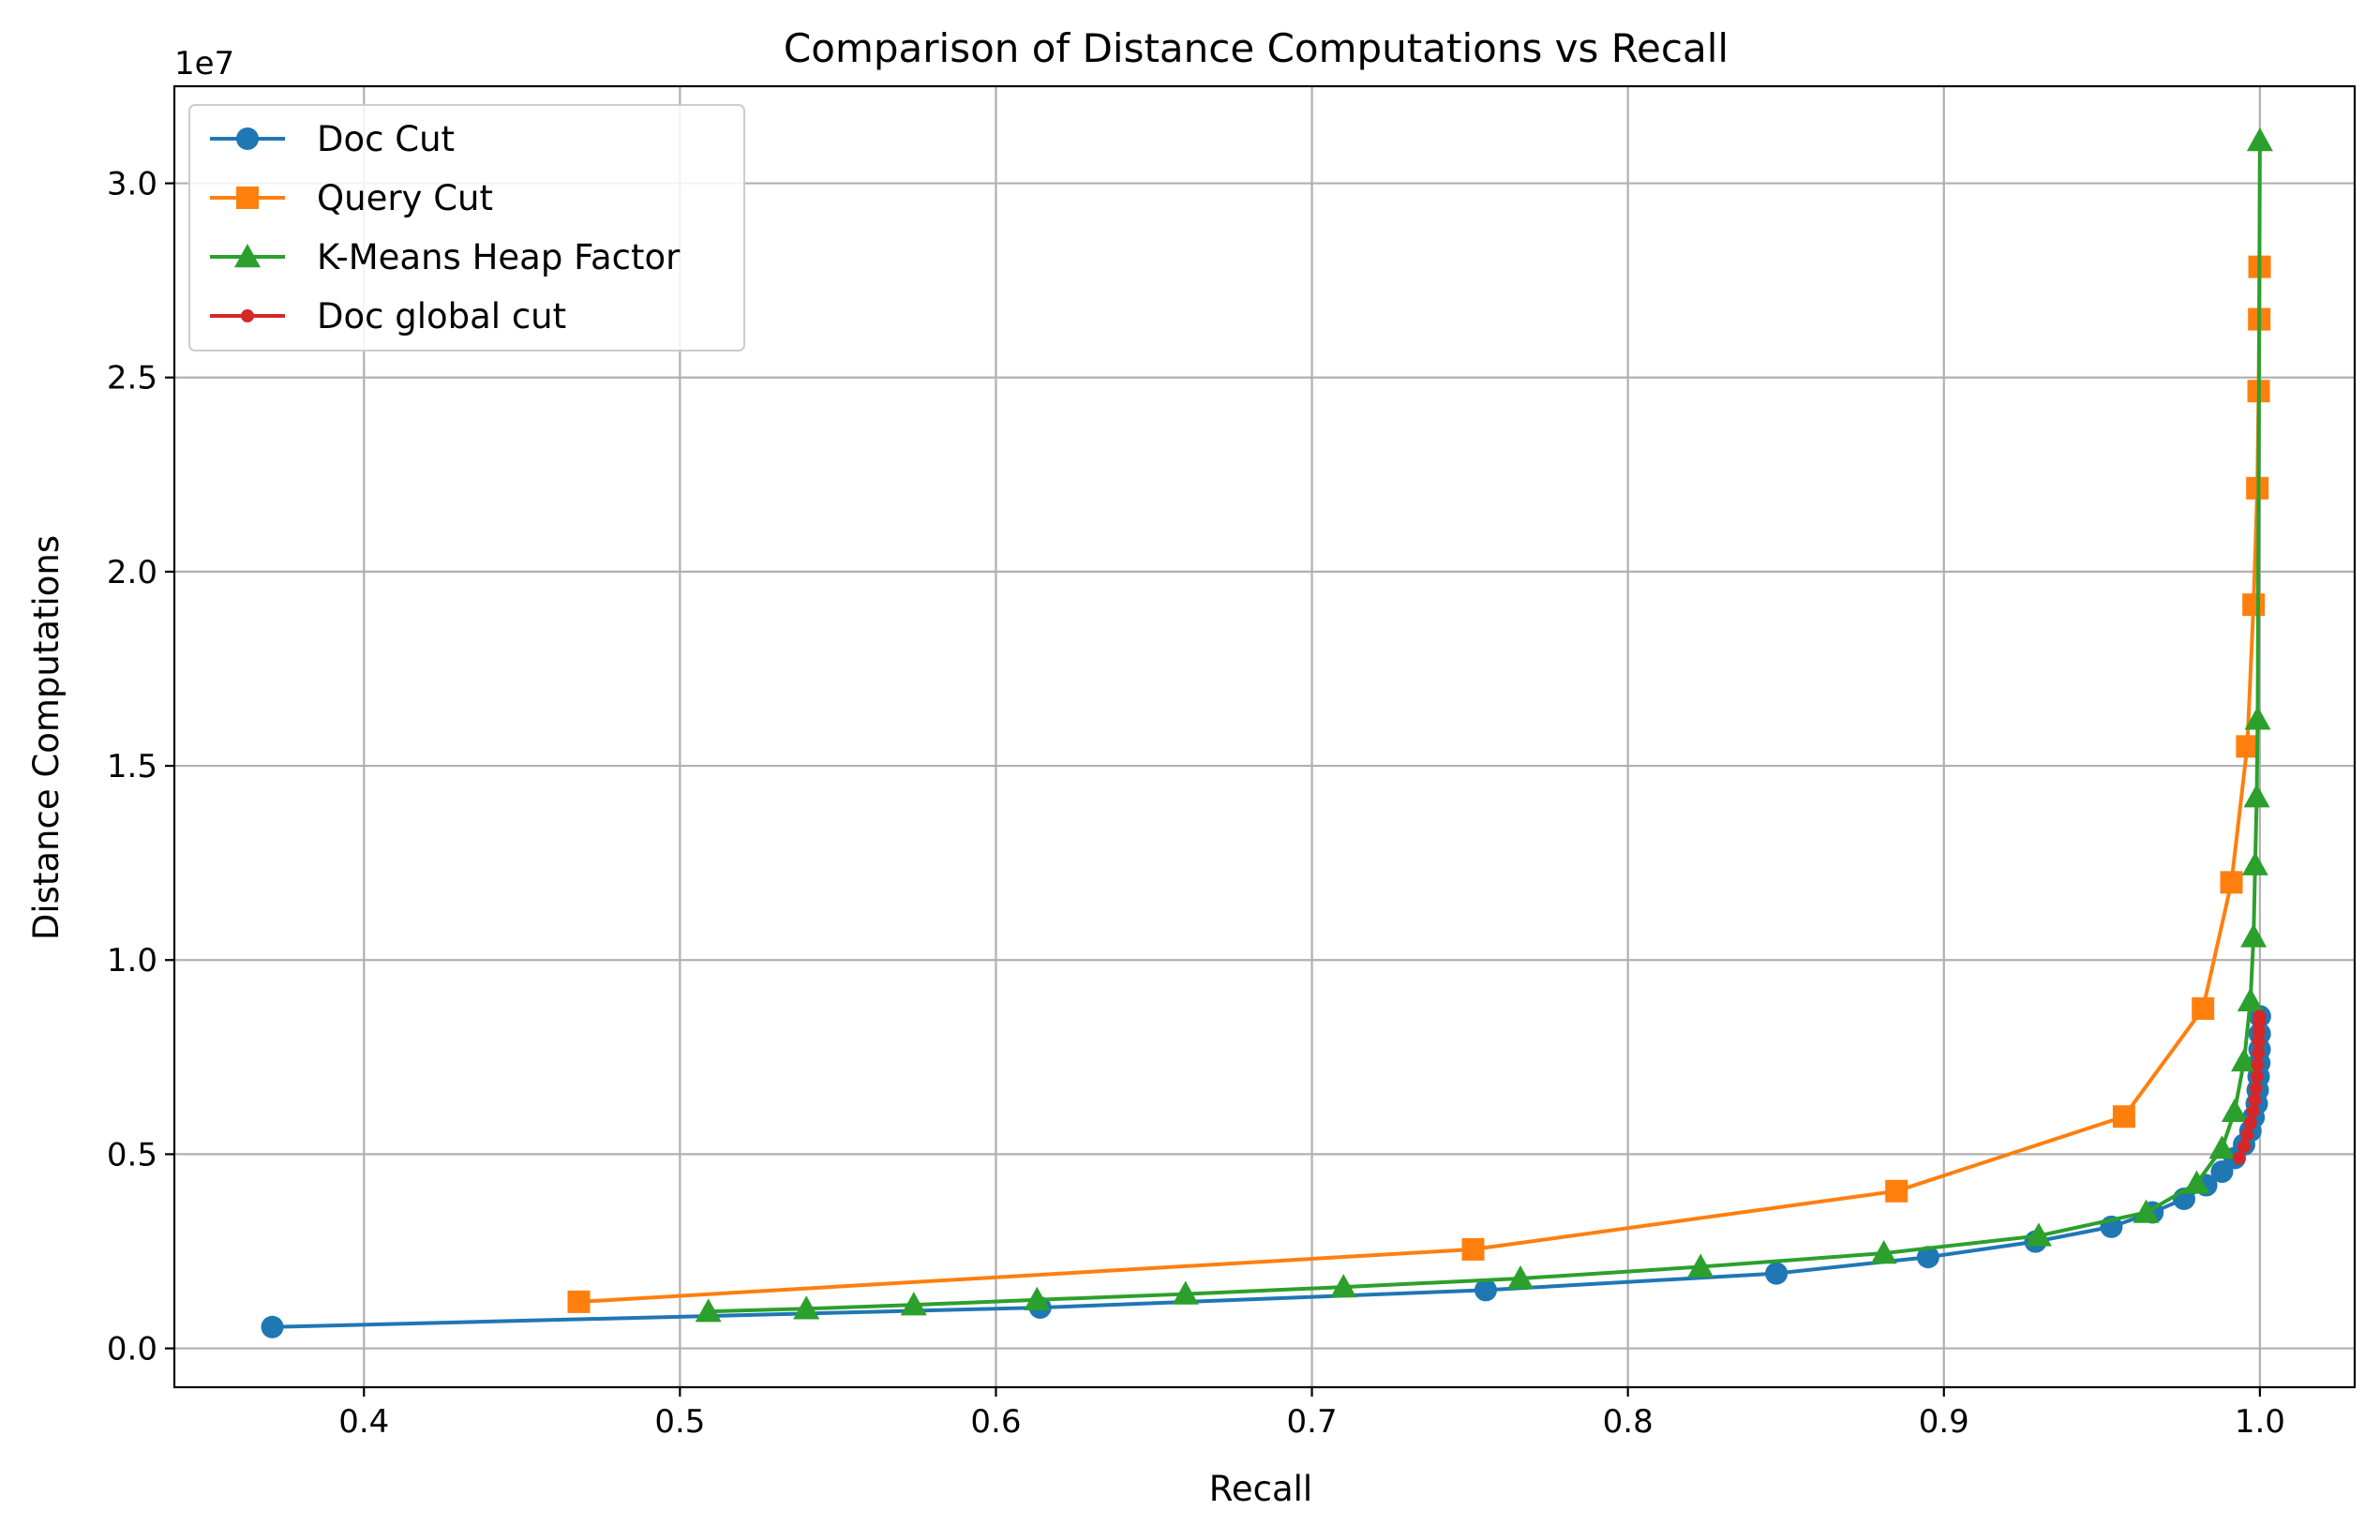 The image size is (2380, 1540). What do you see at coordinates (1260, 1489) in the screenshot?
I see `x-axis-label: Recall` at bounding box center [1260, 1489].